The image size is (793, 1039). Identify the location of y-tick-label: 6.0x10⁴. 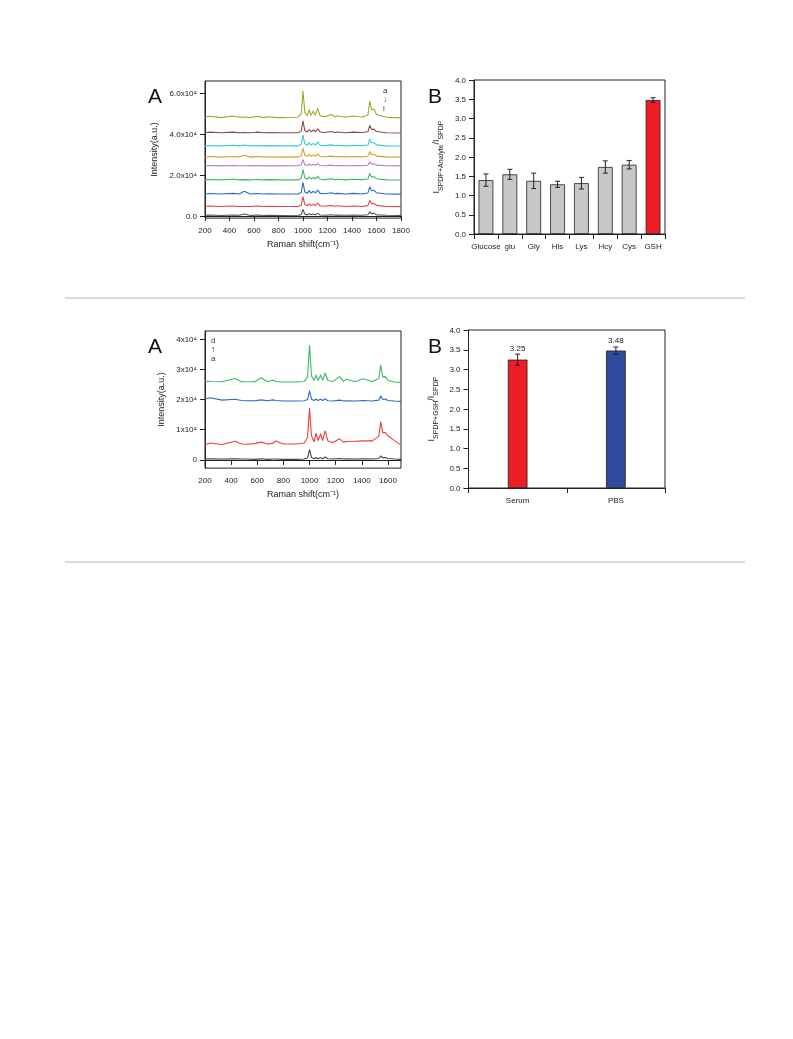
(183, 93).